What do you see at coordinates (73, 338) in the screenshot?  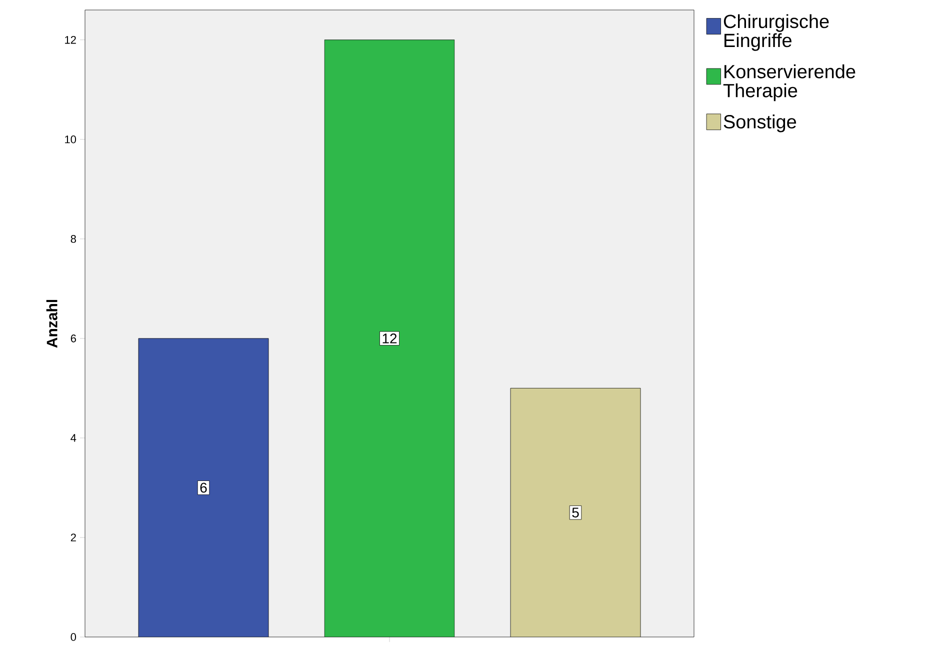 I see `y-tick-label: 6` at bounding box center [73, 338].